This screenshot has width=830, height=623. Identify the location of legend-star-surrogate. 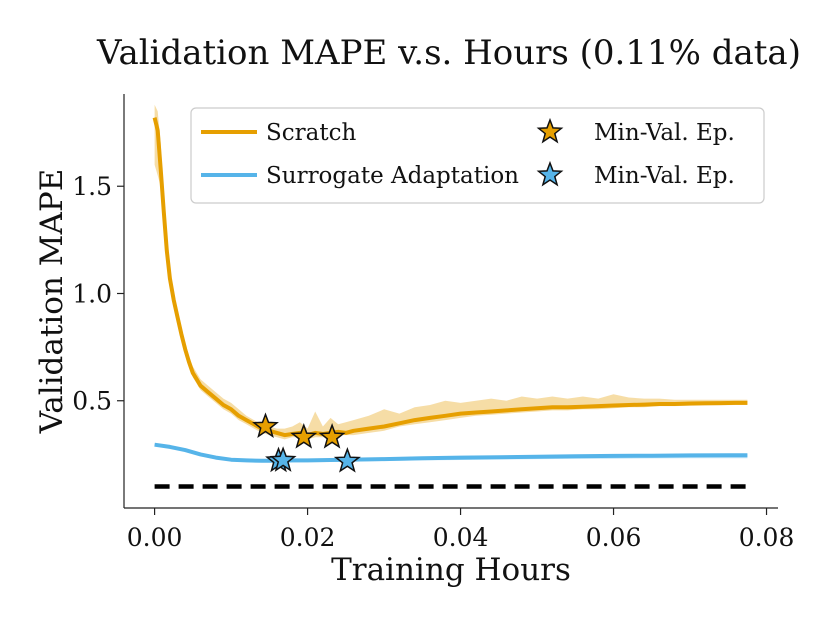
(550, 173).